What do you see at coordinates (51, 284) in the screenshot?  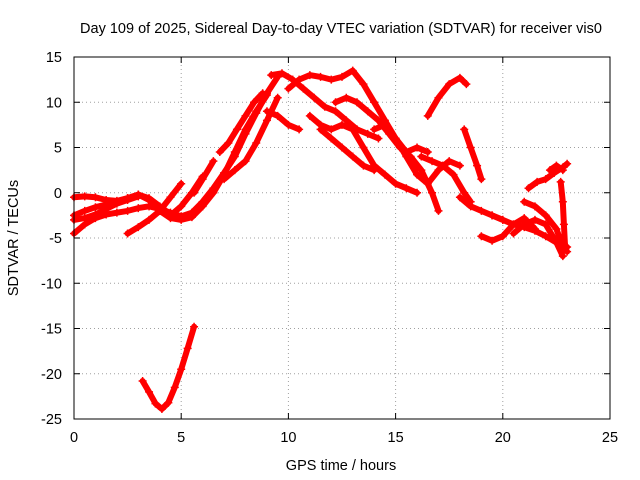 I see `y-tick-label: -10` at bounding box center [51, 284].